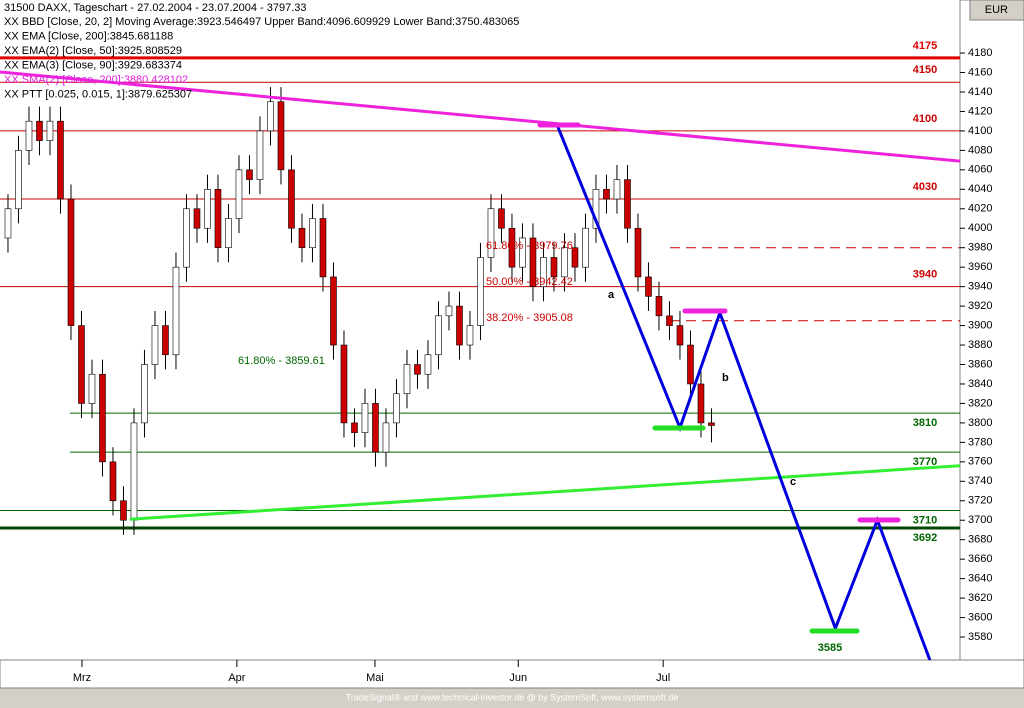 Image resolution: width=1024 pixels, height=708 pixels. Describe the element at coordinates (980, 209) in the screenshot. I see `y-tick-label: 4020` at that location.